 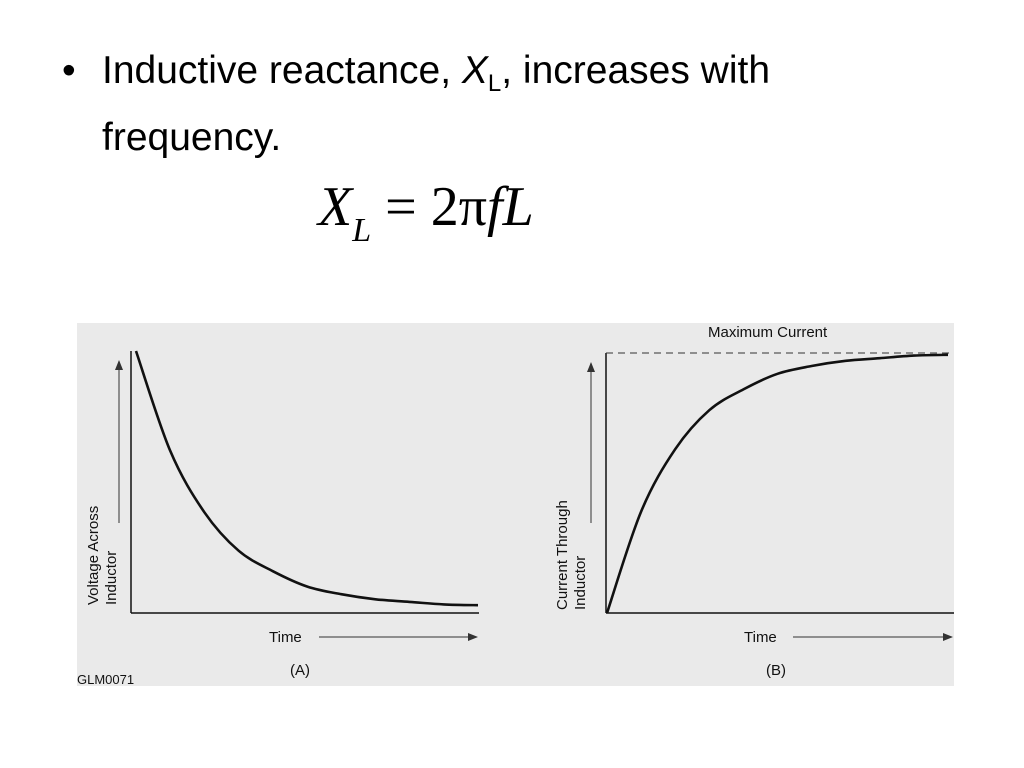 I want to click on chart-b-panel-label: (B), so click(x=776, y=670).